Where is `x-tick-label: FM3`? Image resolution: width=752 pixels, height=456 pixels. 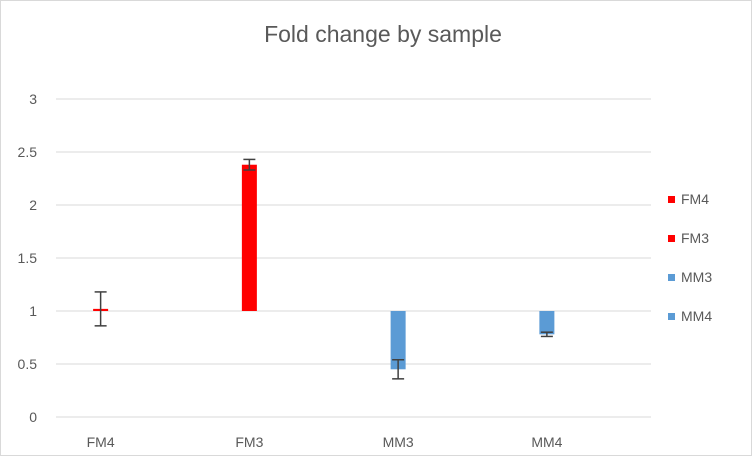 x-tick-label: FM3 is located at coordinates (249, 442).